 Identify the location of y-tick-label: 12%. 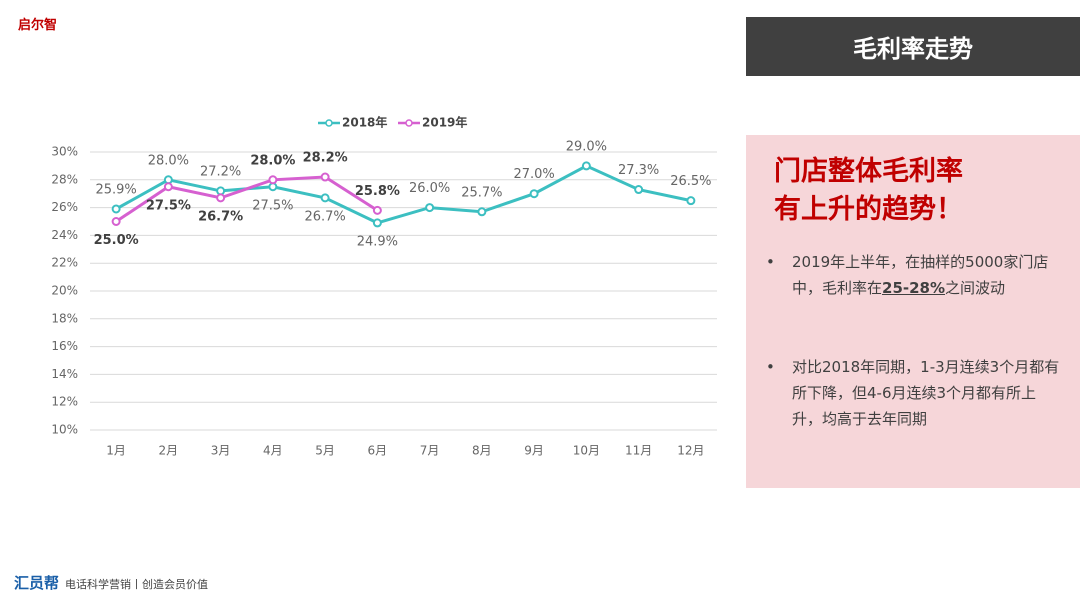
(64, 402).